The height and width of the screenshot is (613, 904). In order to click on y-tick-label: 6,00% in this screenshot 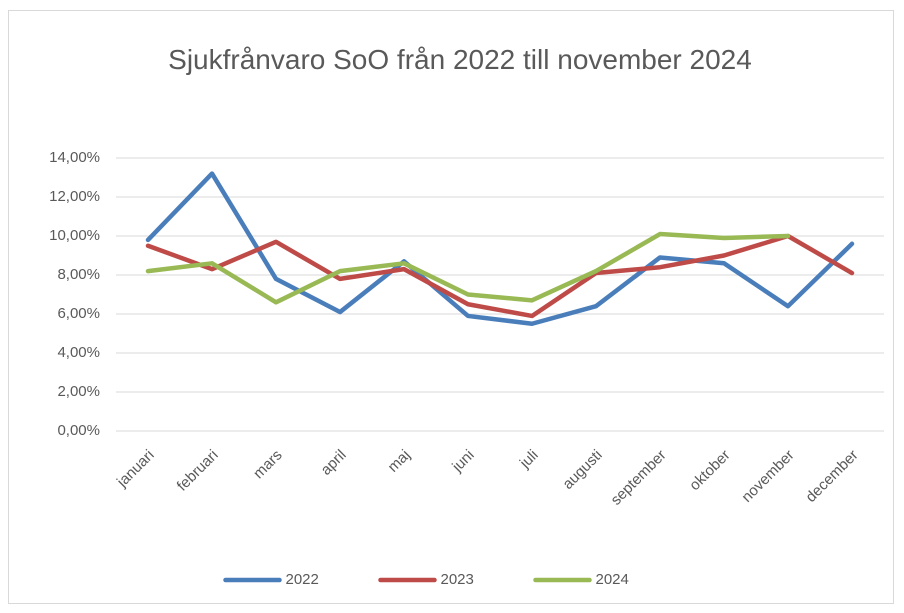, I will do `click(78, 313)`.